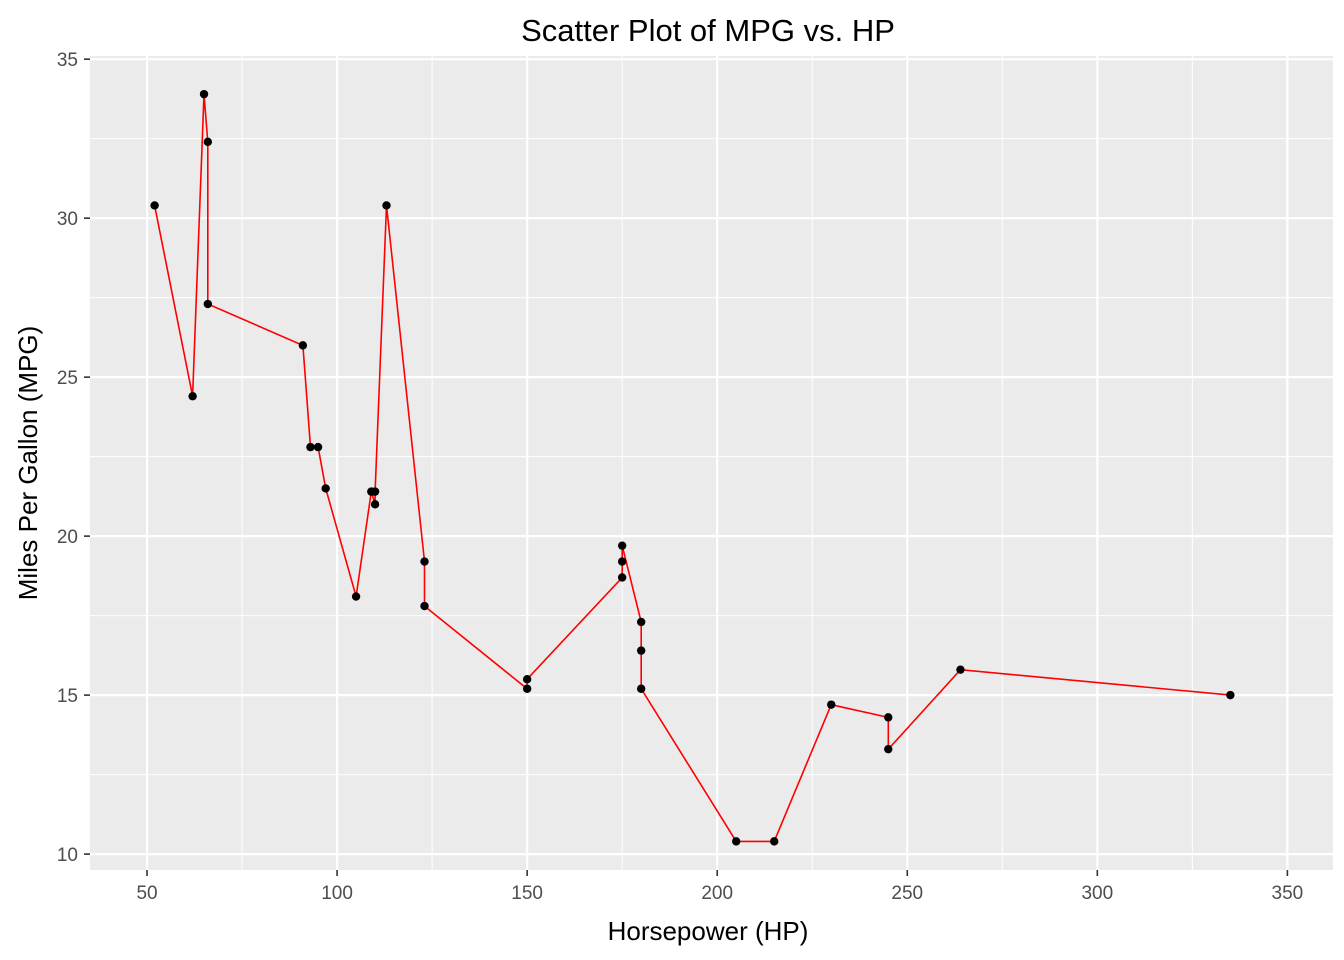 The width and height of the screenshot is (1344, 960). Describe the element at coordinates (67, 855) in the screenshot. I see `y-tick-label: 10` at that location.